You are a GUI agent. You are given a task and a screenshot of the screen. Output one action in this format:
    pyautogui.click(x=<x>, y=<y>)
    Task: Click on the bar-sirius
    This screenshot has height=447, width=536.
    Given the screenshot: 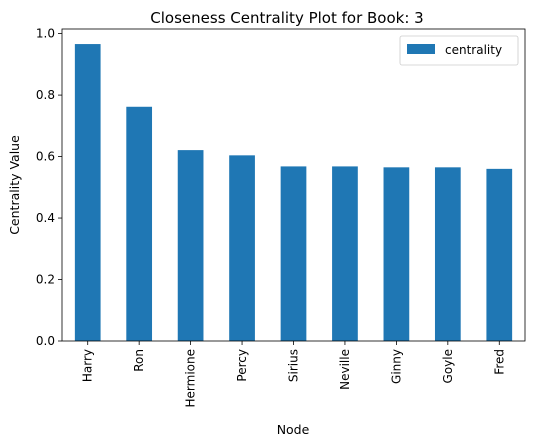 What is the action you would take?
    pyautogui.click(x=293, y=253)
    